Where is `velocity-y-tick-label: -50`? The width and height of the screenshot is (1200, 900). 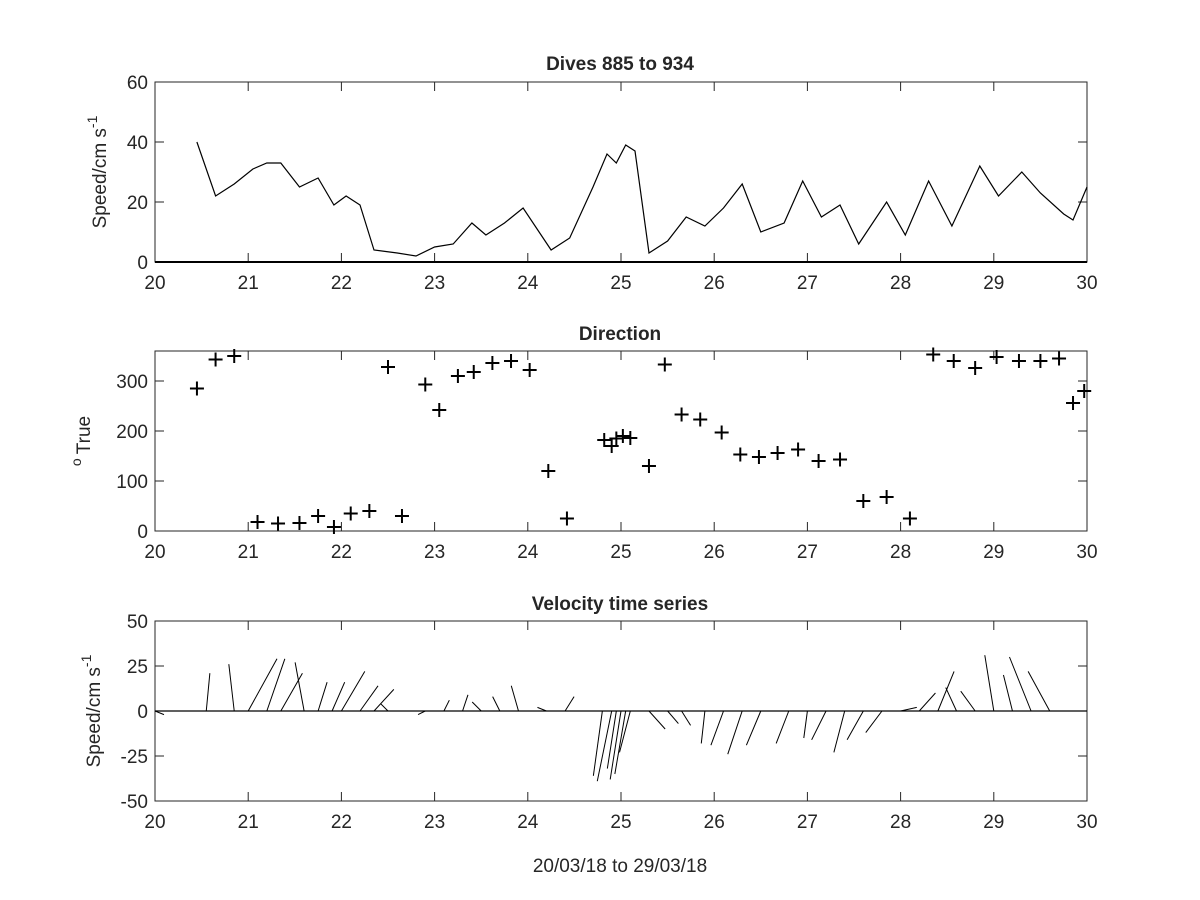 velocity-y-tick-label: -50 is located at coordinates (134, 802).